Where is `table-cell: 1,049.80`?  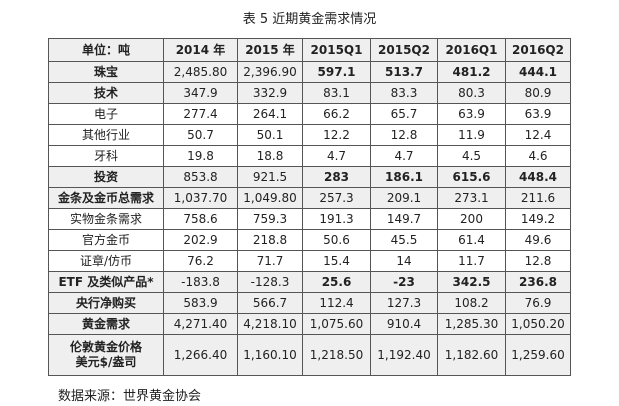
table-cell: 1,049.80 is located at coordinates (270, 198).